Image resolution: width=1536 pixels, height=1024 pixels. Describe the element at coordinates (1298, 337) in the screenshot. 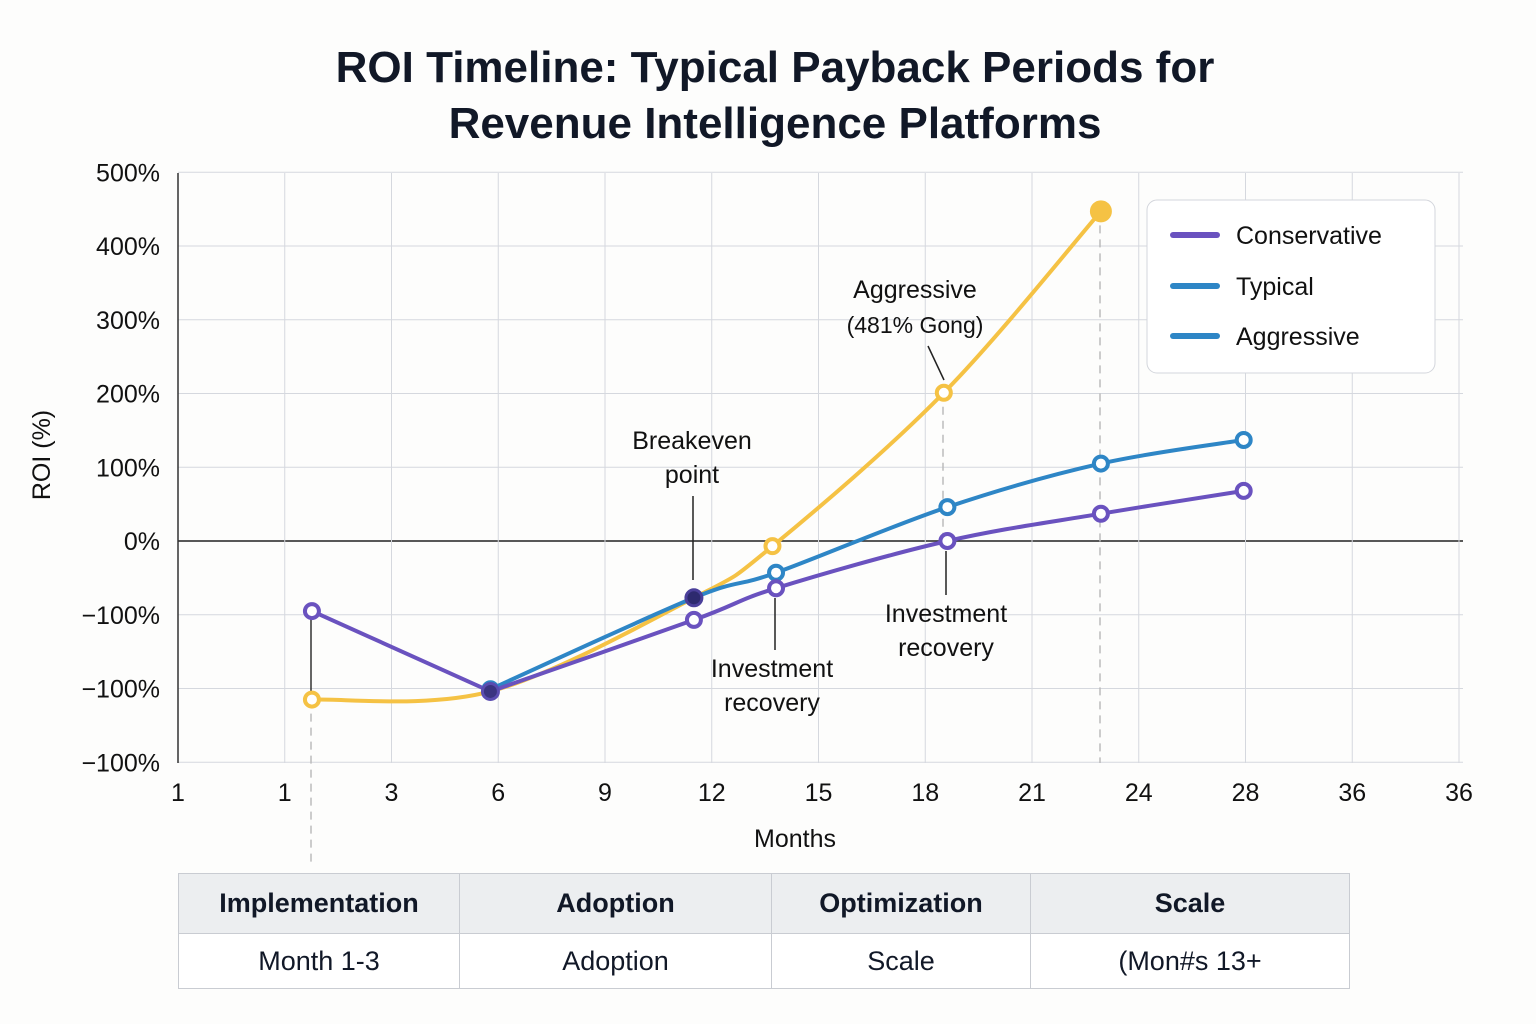

I see `legend-label: Aggressive` at that location.